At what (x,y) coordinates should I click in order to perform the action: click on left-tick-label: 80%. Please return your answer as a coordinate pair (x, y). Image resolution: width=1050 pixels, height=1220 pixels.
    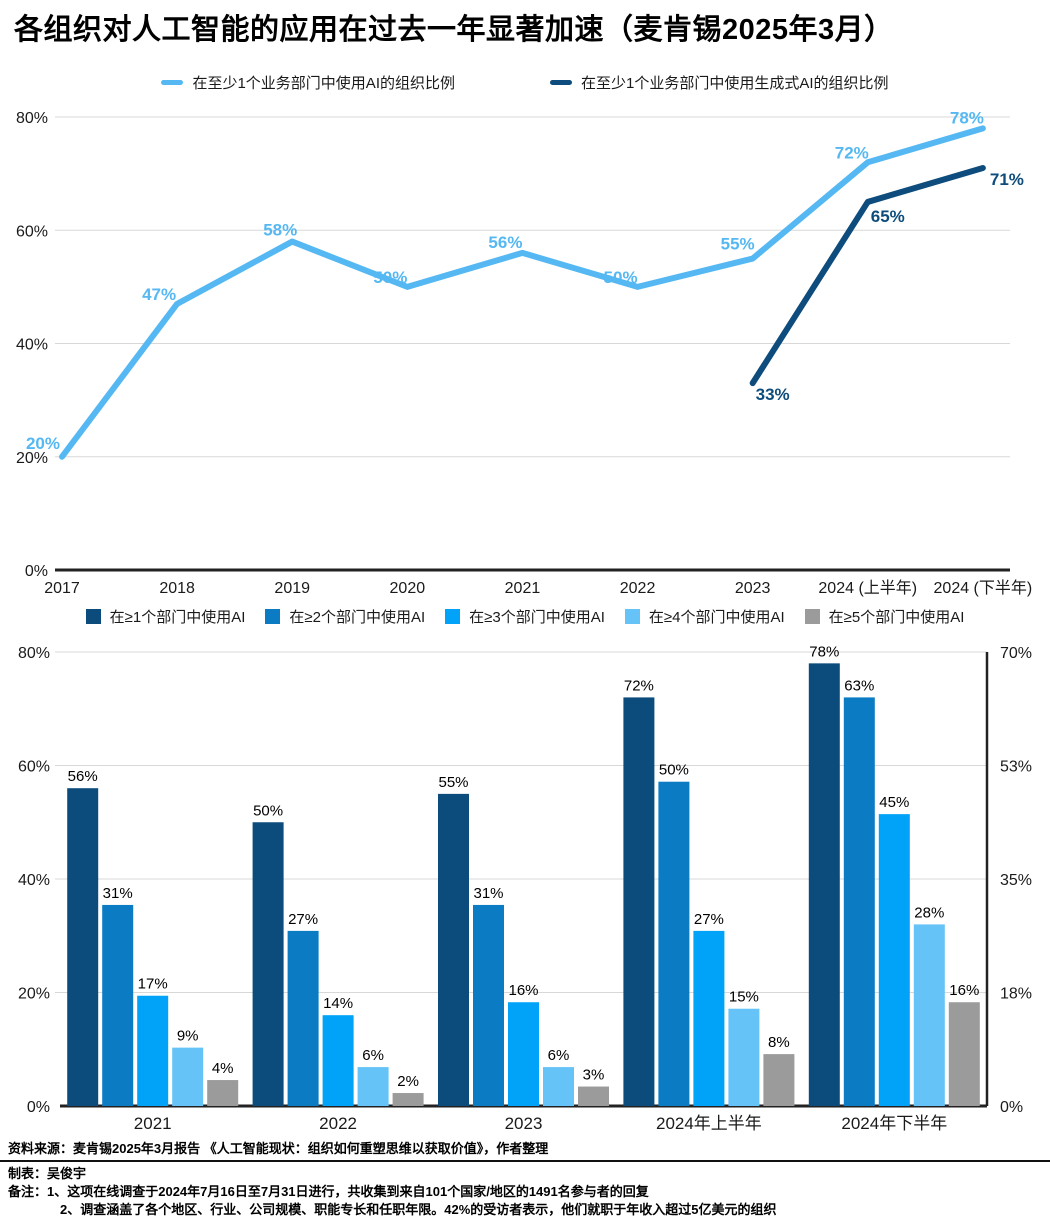
    Looking at the image, I should click on (34, 653).